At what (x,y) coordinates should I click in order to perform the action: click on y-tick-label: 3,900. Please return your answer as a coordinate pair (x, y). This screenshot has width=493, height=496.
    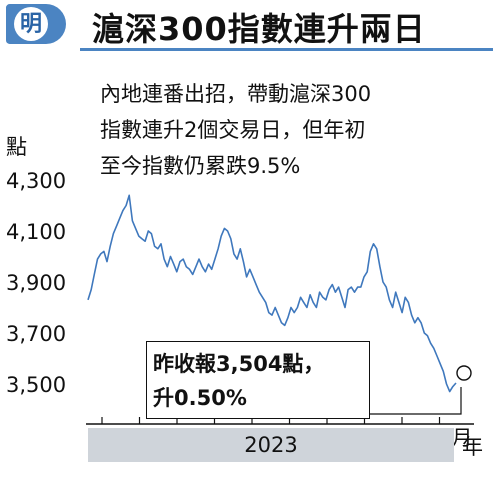
    Looking at the image, I should click on (36, 283).